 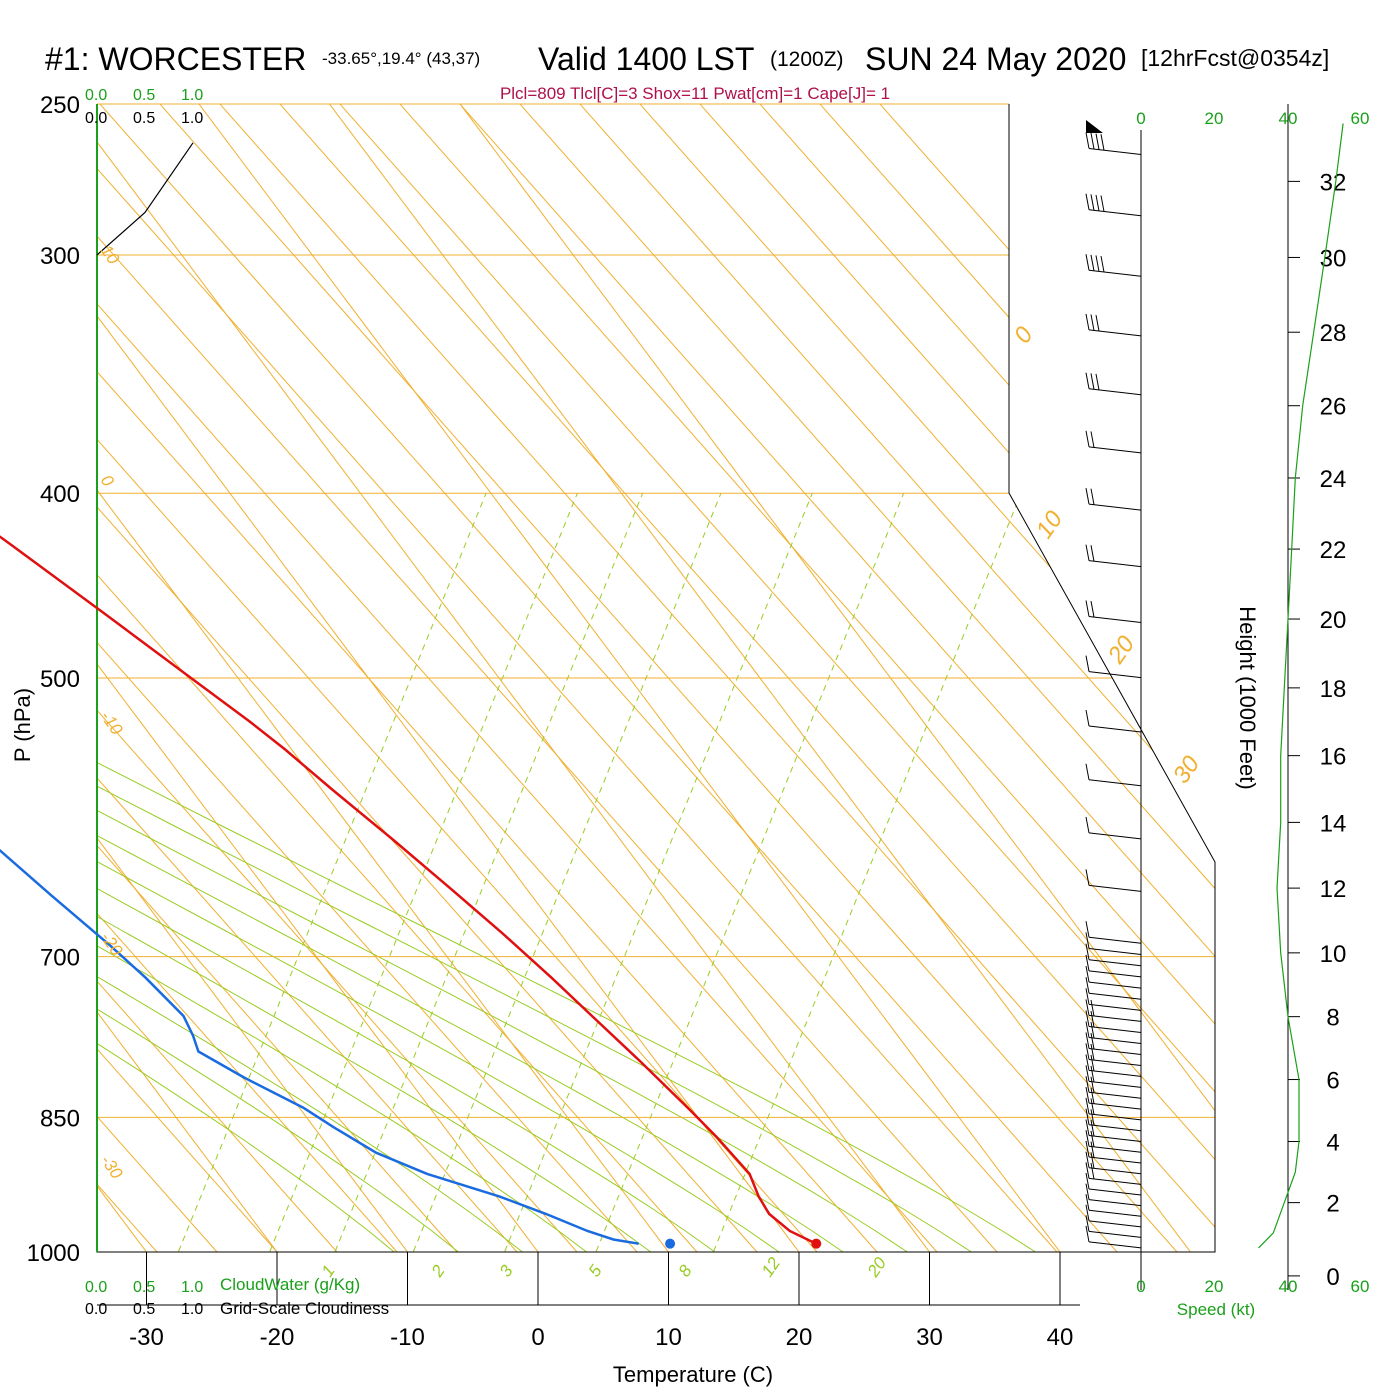 I want to click on mixing-ratio-label: 20, so click(x=876, y=1267).